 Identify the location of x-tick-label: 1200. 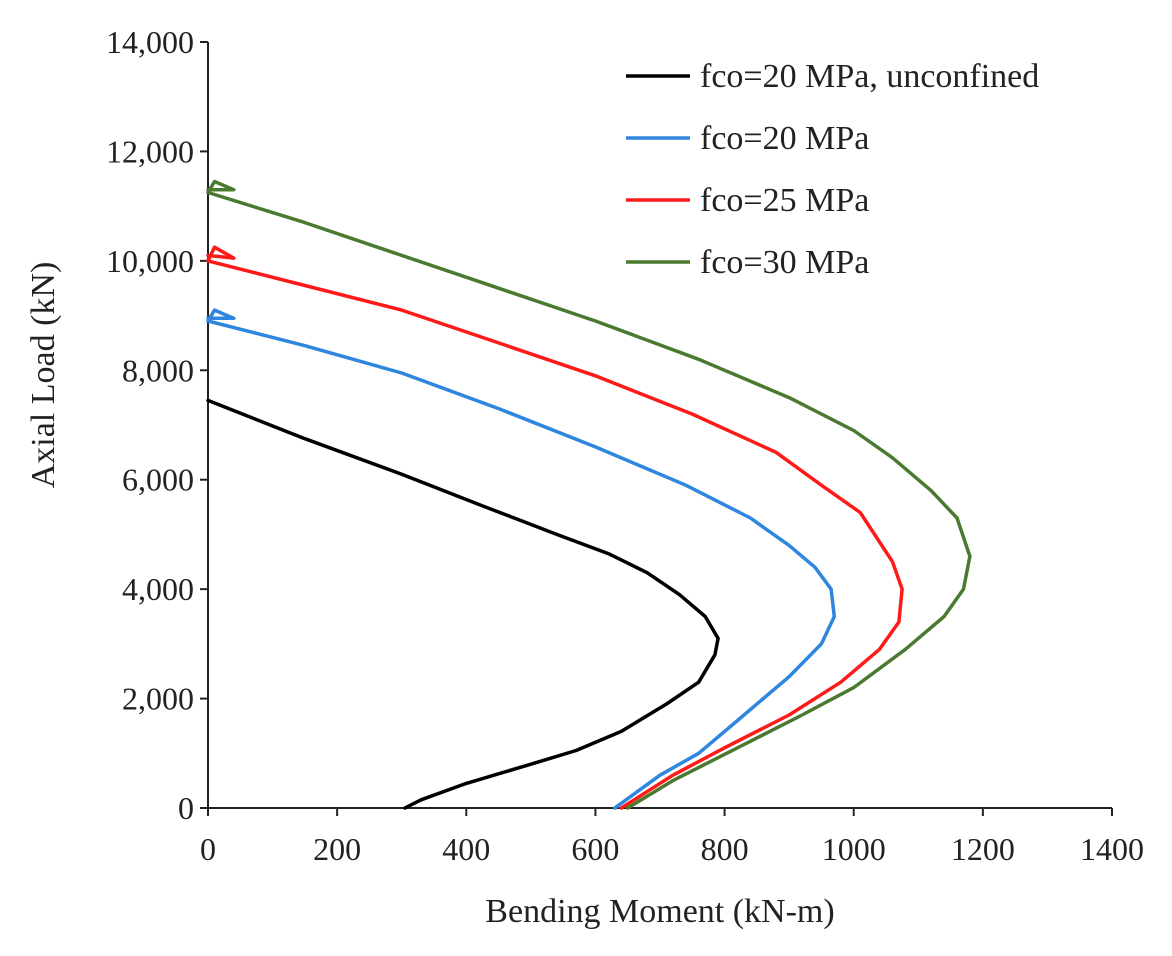
(983, 849).